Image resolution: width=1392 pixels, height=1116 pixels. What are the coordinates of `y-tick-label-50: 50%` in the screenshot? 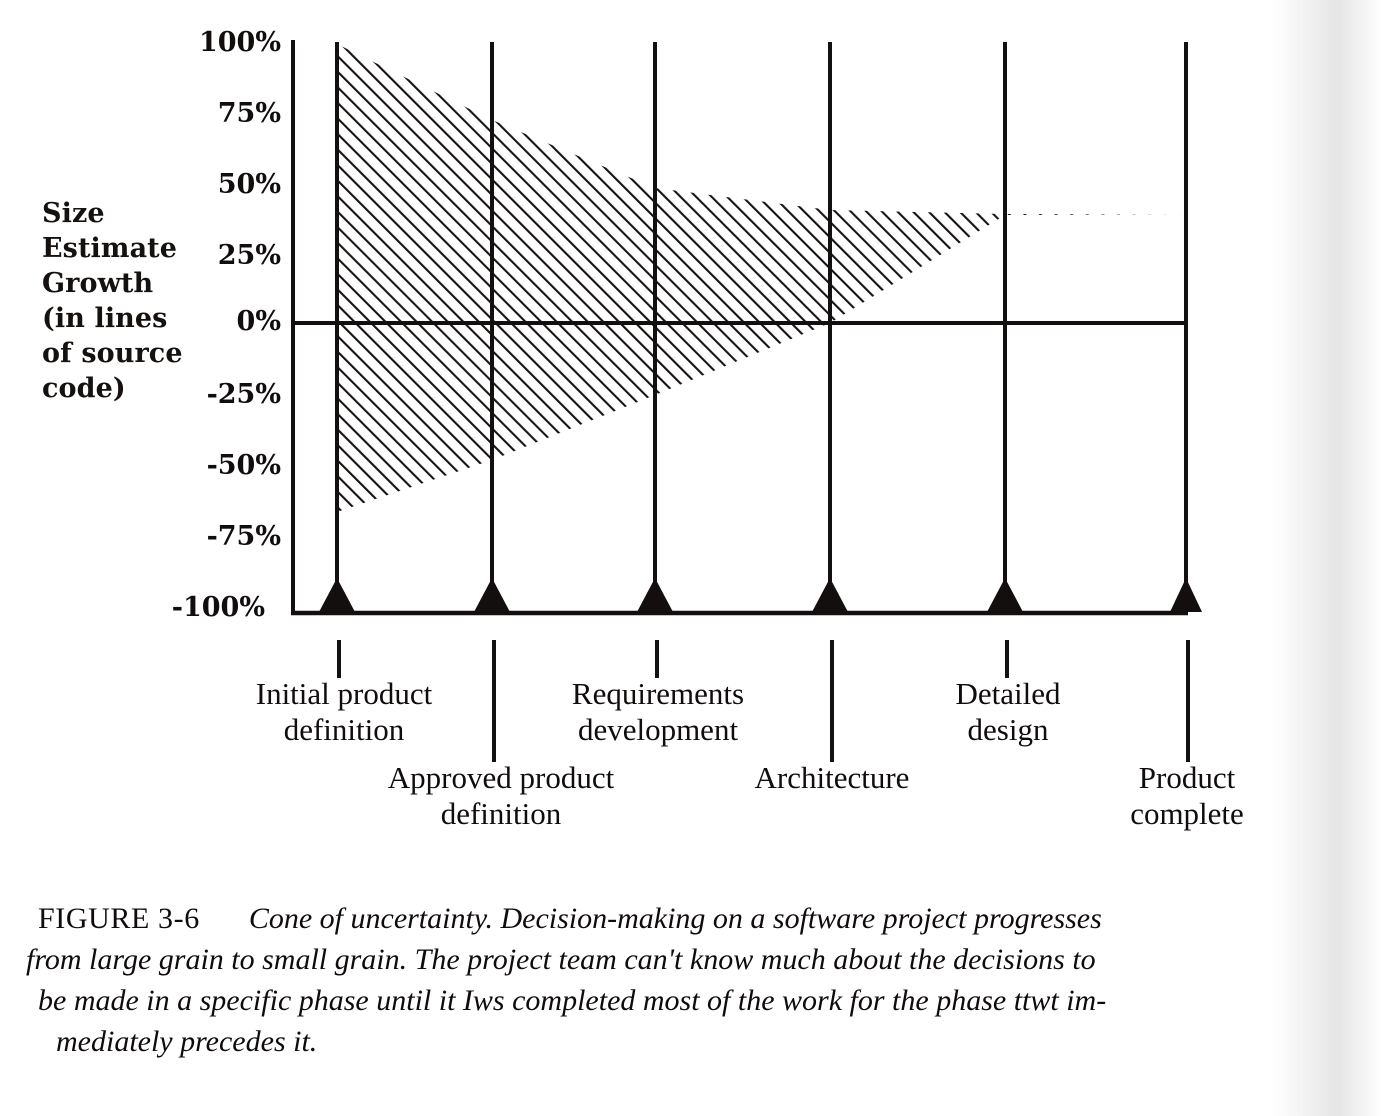 It's located at (249, 184).